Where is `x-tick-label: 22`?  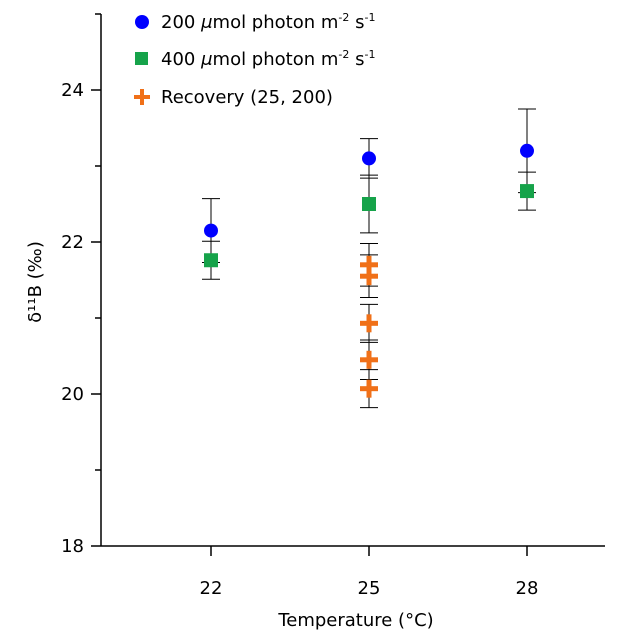 x-tick-label: 22 is located at coordinates (211, 588).